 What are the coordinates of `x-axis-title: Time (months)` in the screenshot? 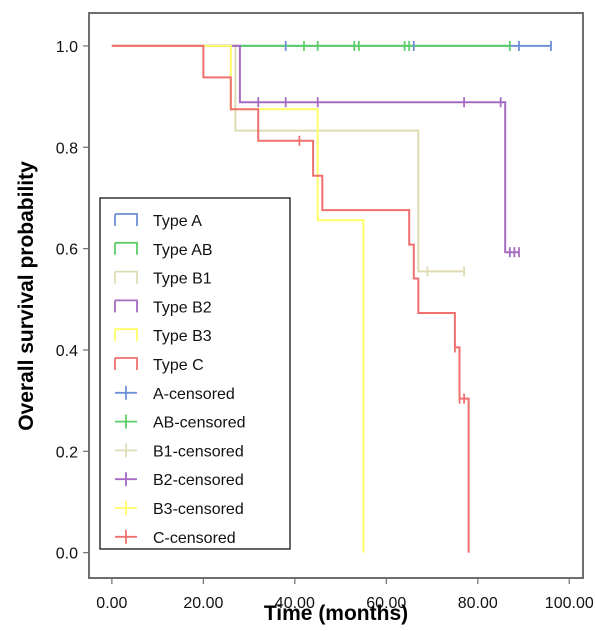 It's located at (336, 613).